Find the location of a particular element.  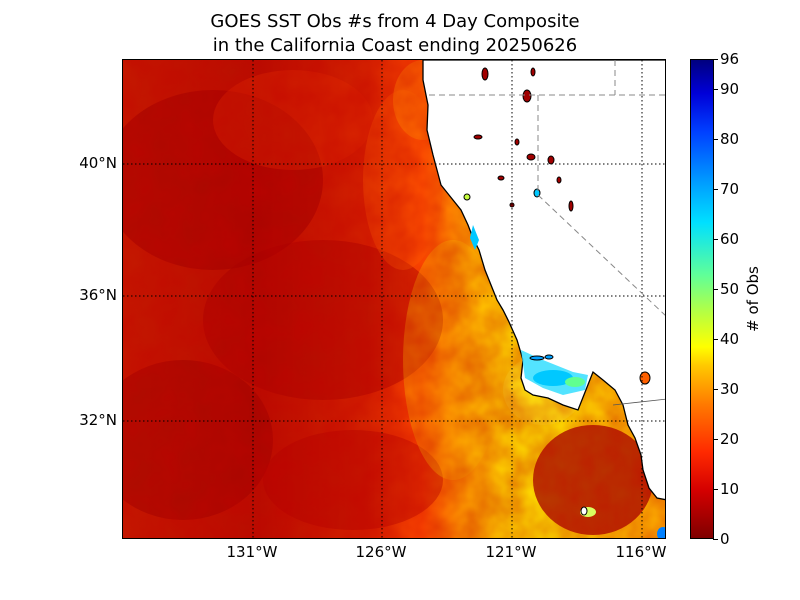

coastal-high-obs is located at coordinates (567, 381).